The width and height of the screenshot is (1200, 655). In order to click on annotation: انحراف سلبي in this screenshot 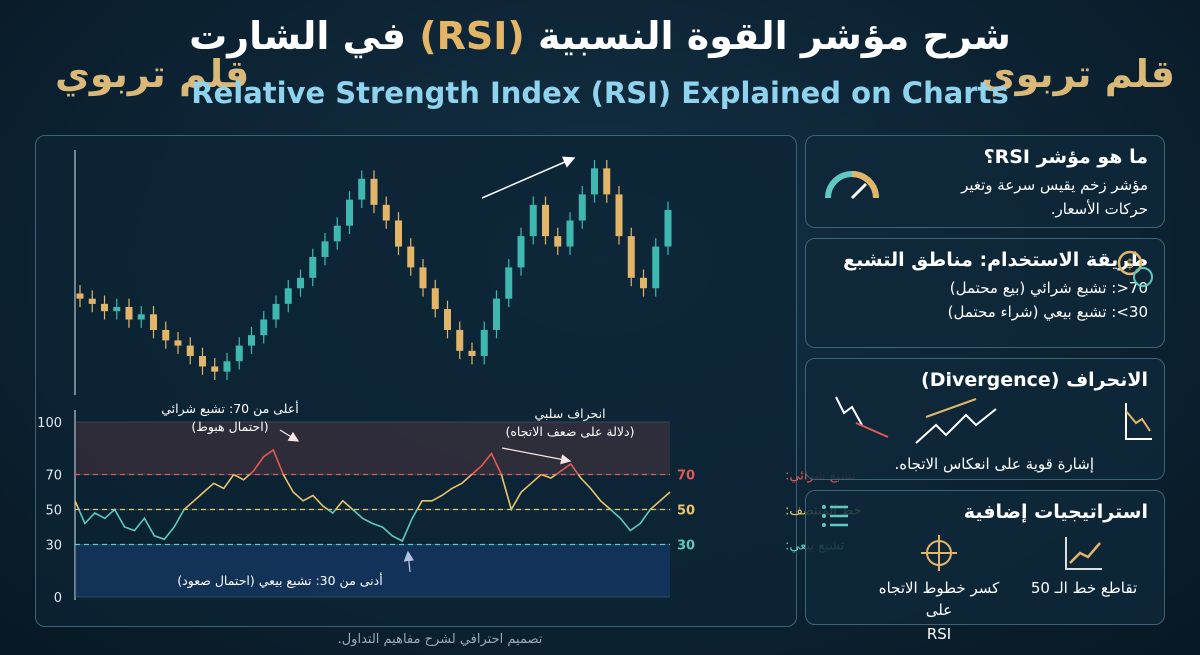, I will do `click(569, 414)`.